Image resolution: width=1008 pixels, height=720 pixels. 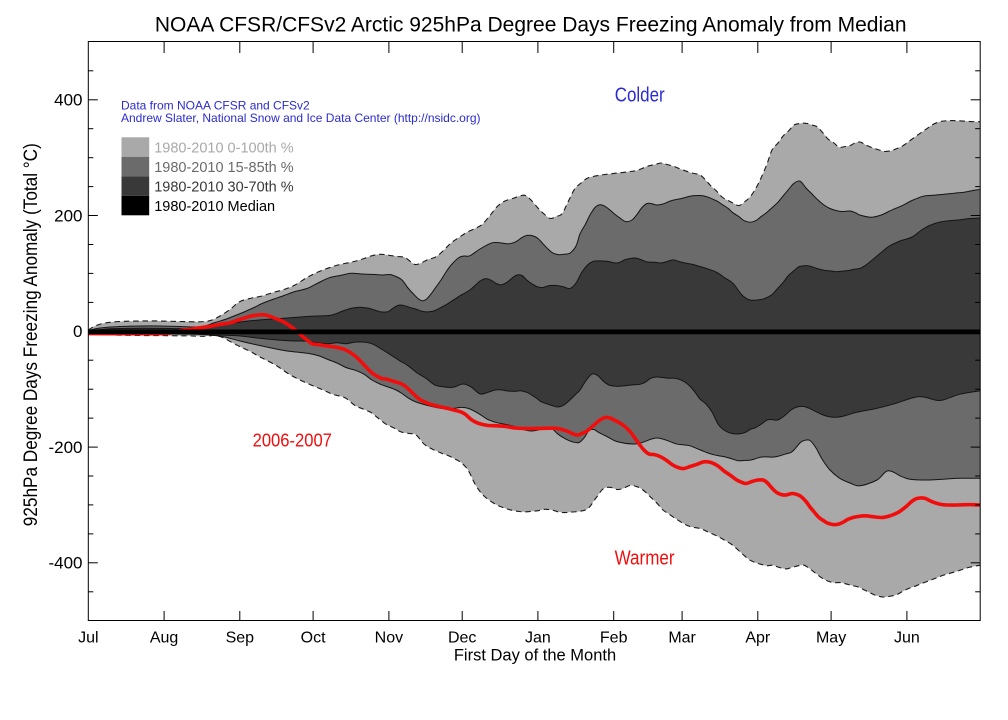 What do you see at coordinates (682, 638) in the screenshot?
I see `svg-text: Mar` at bounding box center [682, 638].